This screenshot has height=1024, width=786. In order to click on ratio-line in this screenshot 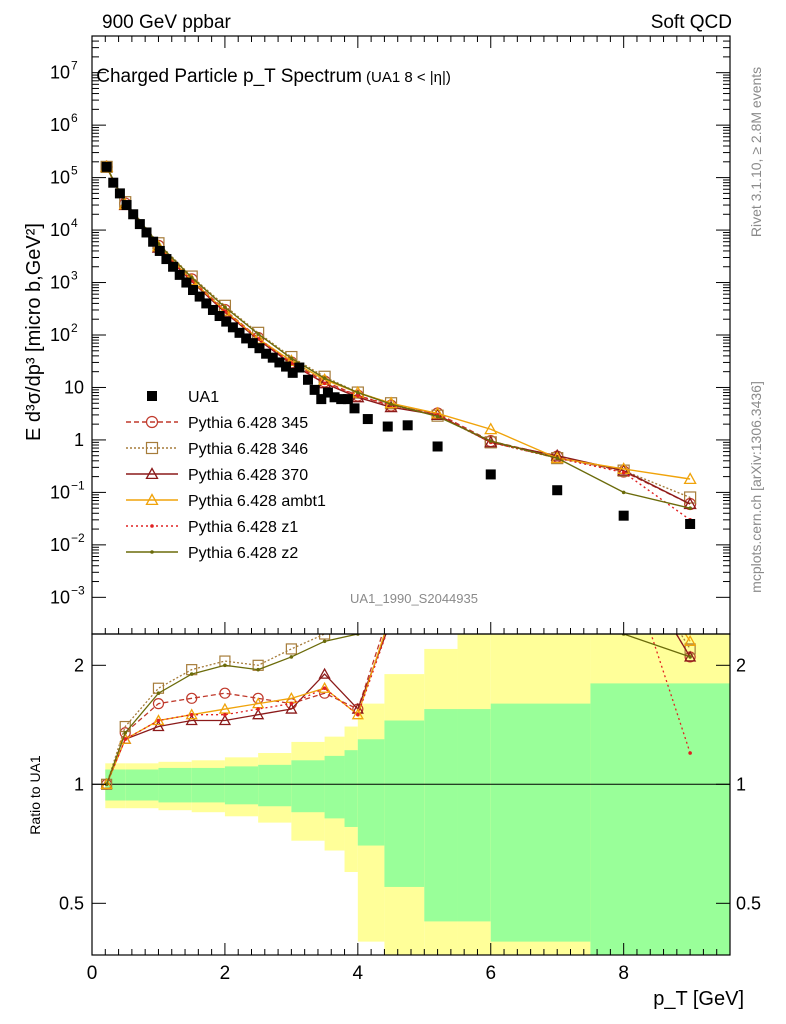, I will do `click(398, 709)`.